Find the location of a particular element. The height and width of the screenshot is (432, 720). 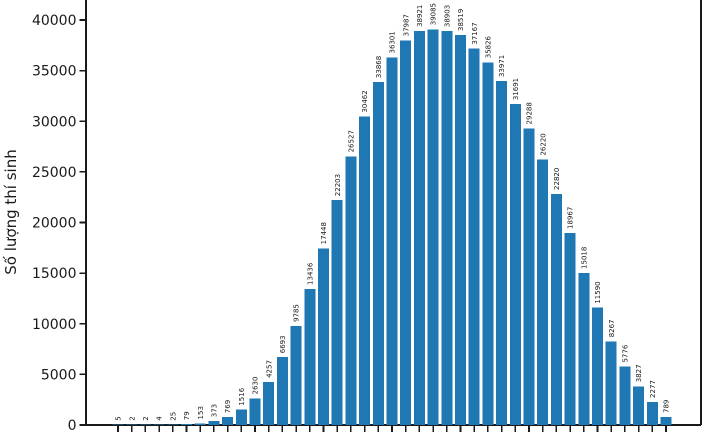

bar-value-label: 153 is located at coordinates (201, 412).